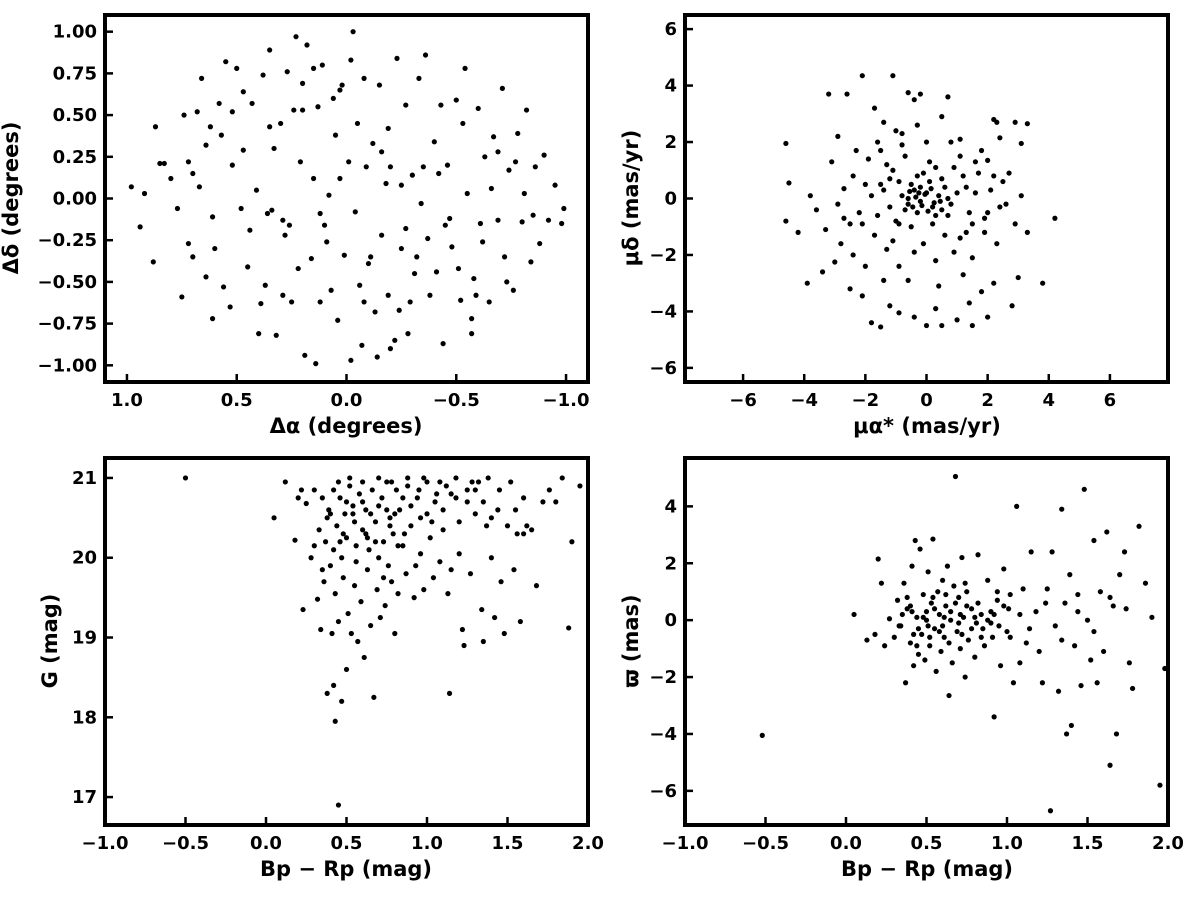 The image size is (1200, 900). Describe the element at coordinates (670, 620) in the screenshot. I see `y-tick-label: 0` at that location.